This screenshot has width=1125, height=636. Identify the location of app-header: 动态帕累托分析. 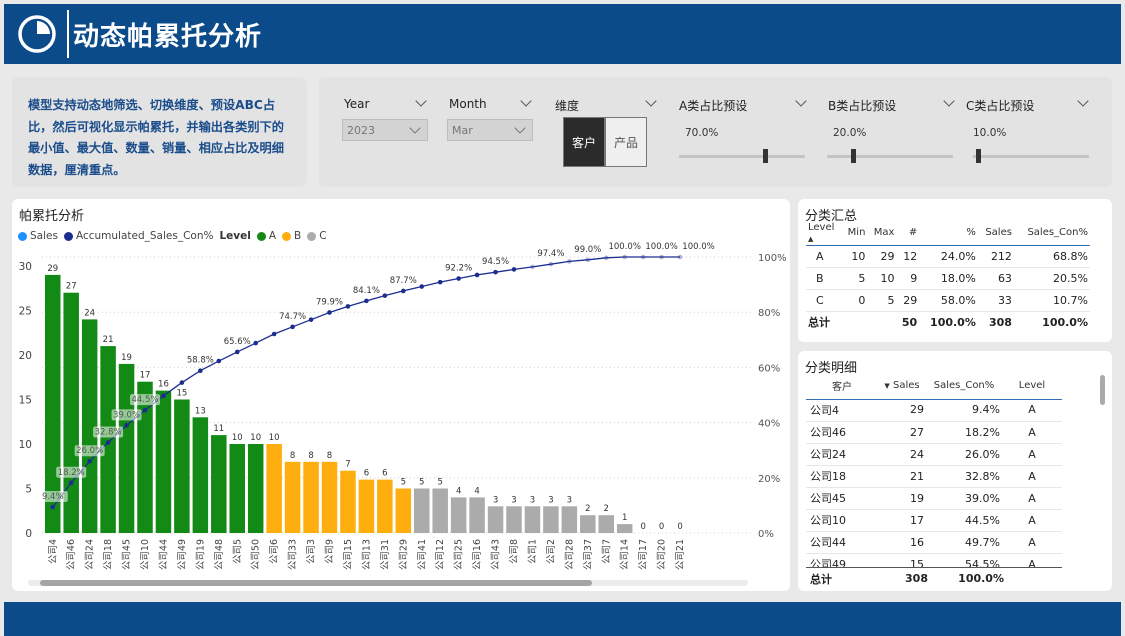
(562, 34).